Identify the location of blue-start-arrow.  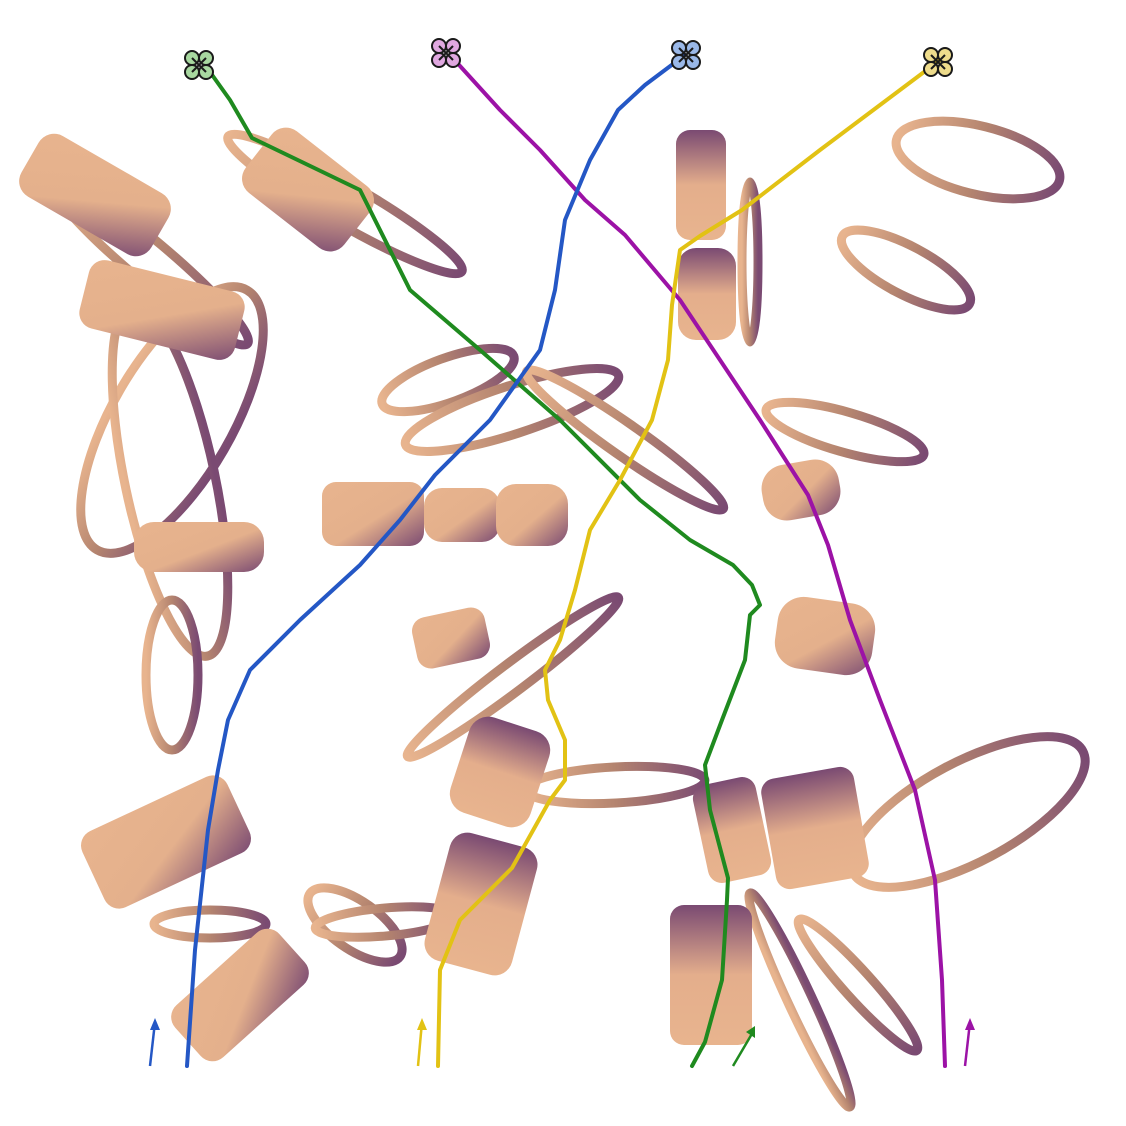
(154, 1042).